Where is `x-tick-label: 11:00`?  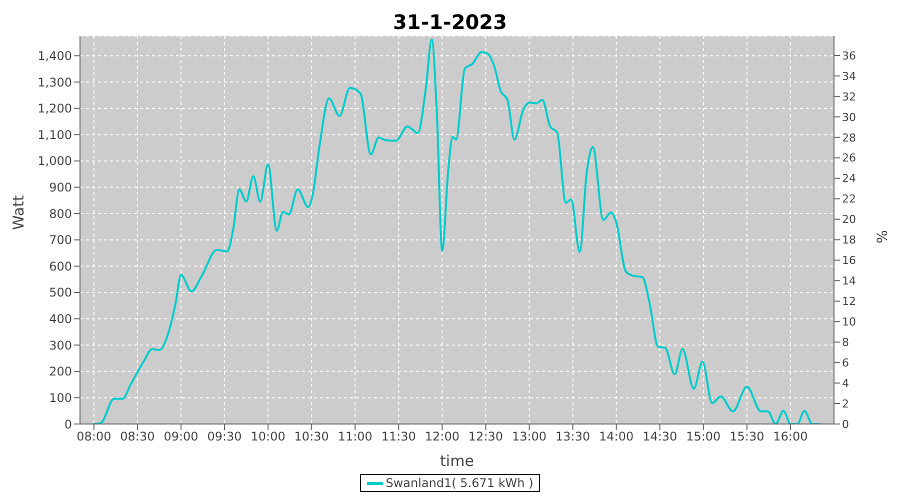
x-tick-label: 11:00 is located at coordinates (355, 437).